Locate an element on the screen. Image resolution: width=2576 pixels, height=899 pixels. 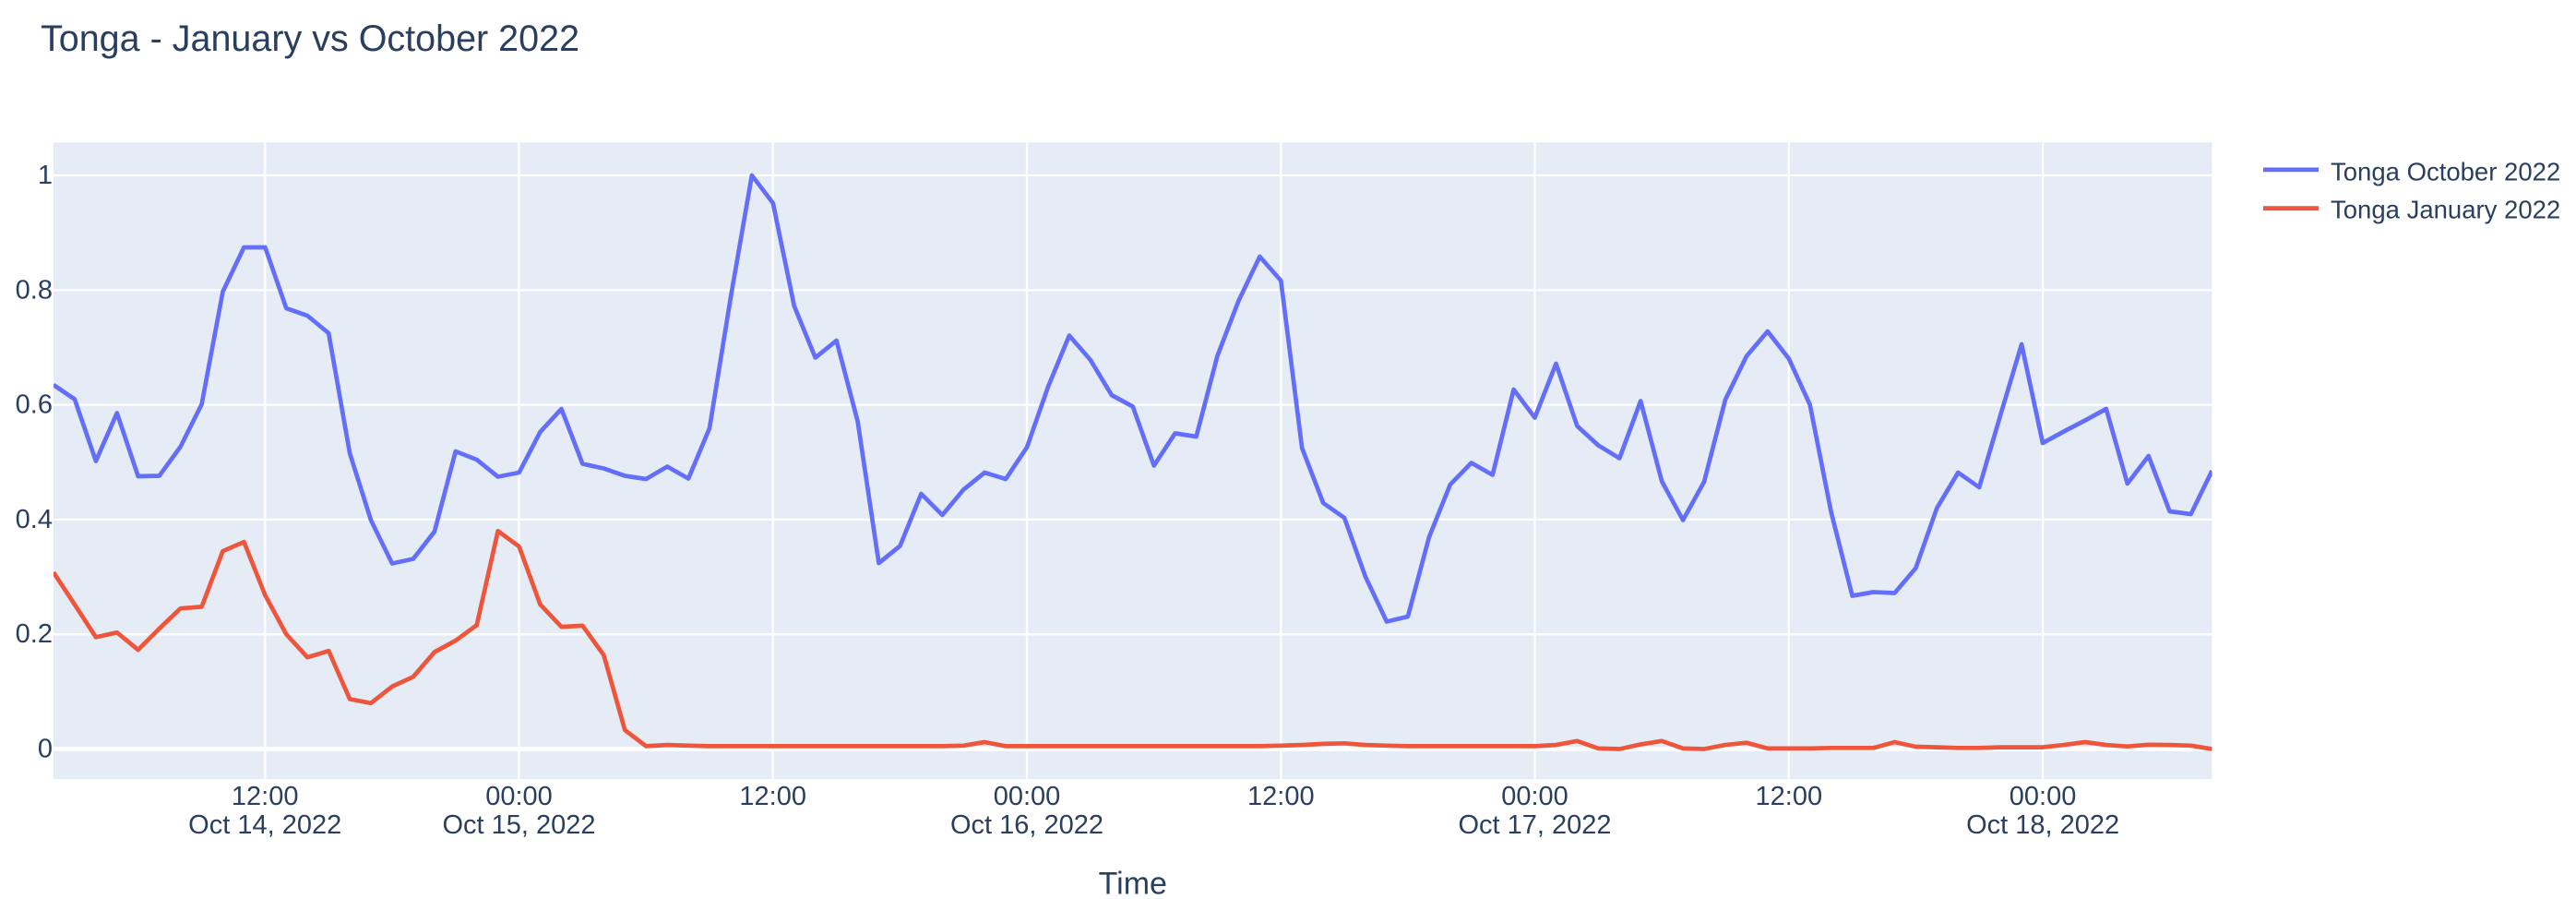
svg-text: 0.6 is located at coordinates (35, 405).